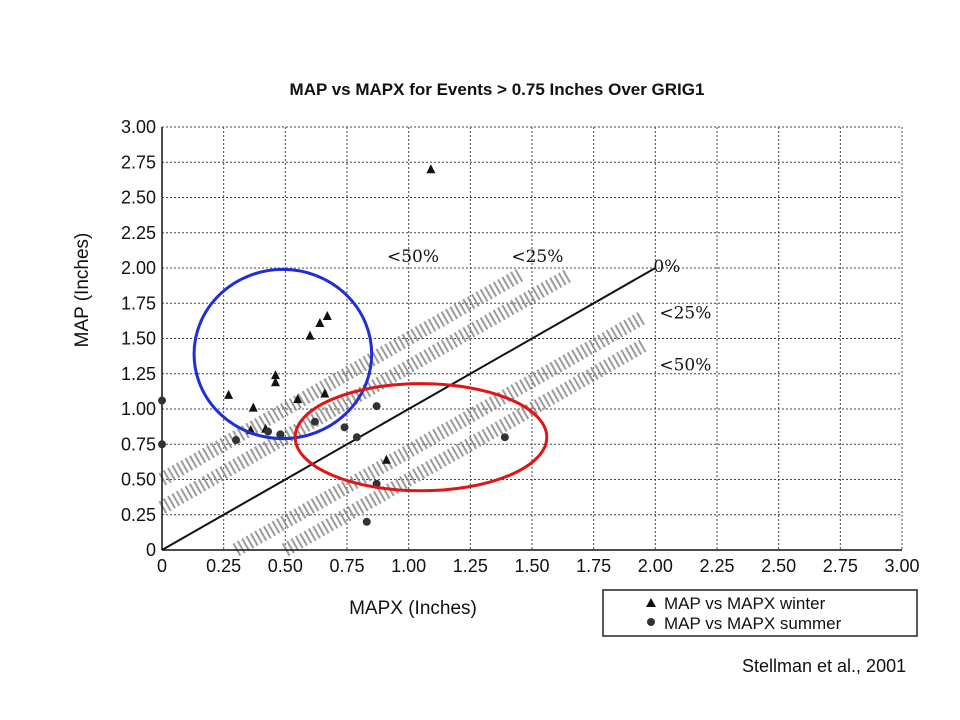 This screenshot has height=720, width=960. I want to click on y-axis-label: MAP (Inches), so click(82, 290).